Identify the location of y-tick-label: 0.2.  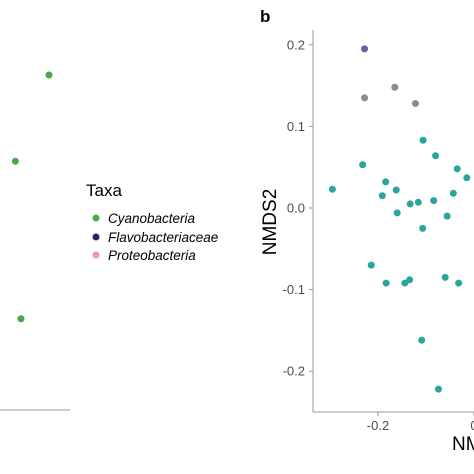
(296, 44).